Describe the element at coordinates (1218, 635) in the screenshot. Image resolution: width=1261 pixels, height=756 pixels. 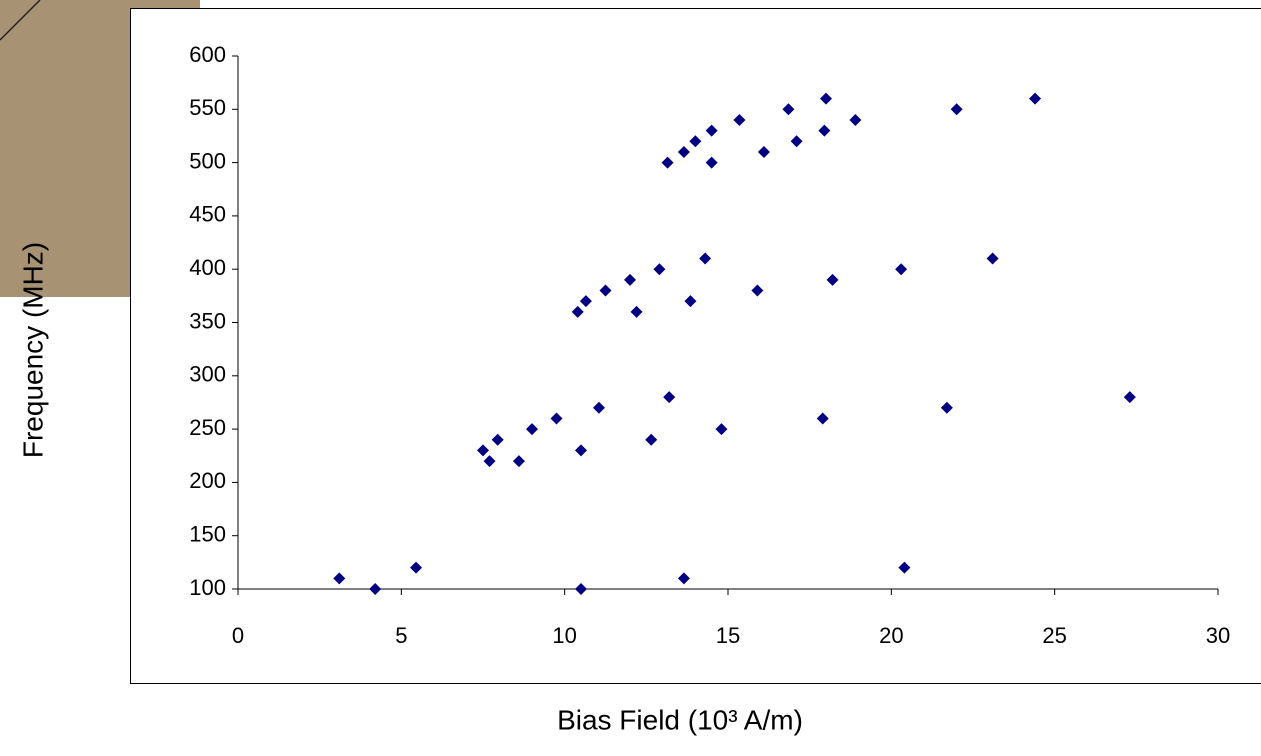
I see `x-tick-label: 30` at that location.